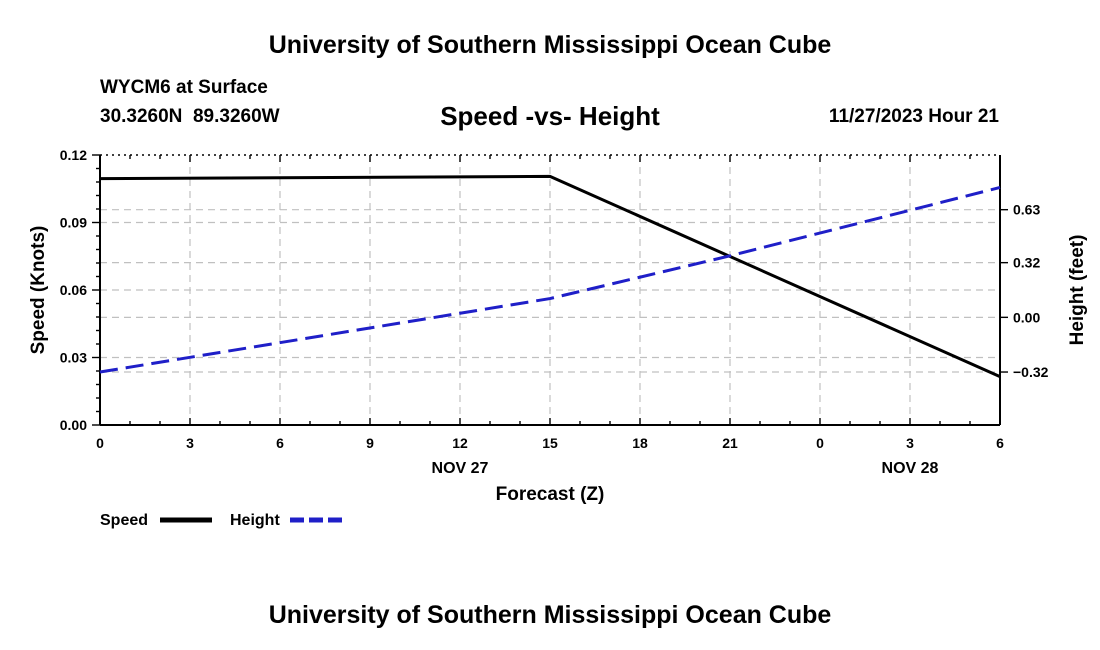 This screenshot has height=650, width=1100. I want to click on x-tick-label: 18, so click(640, 443).